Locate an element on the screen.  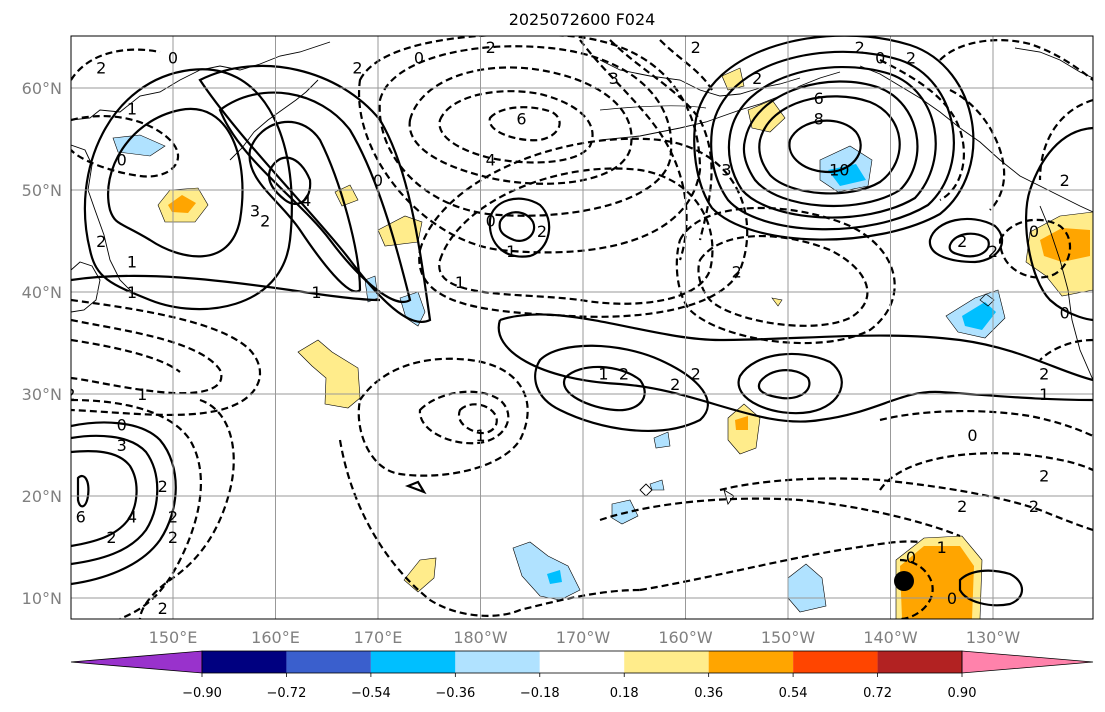
colorbar-extend-high is located at coordinates (1027, 662).